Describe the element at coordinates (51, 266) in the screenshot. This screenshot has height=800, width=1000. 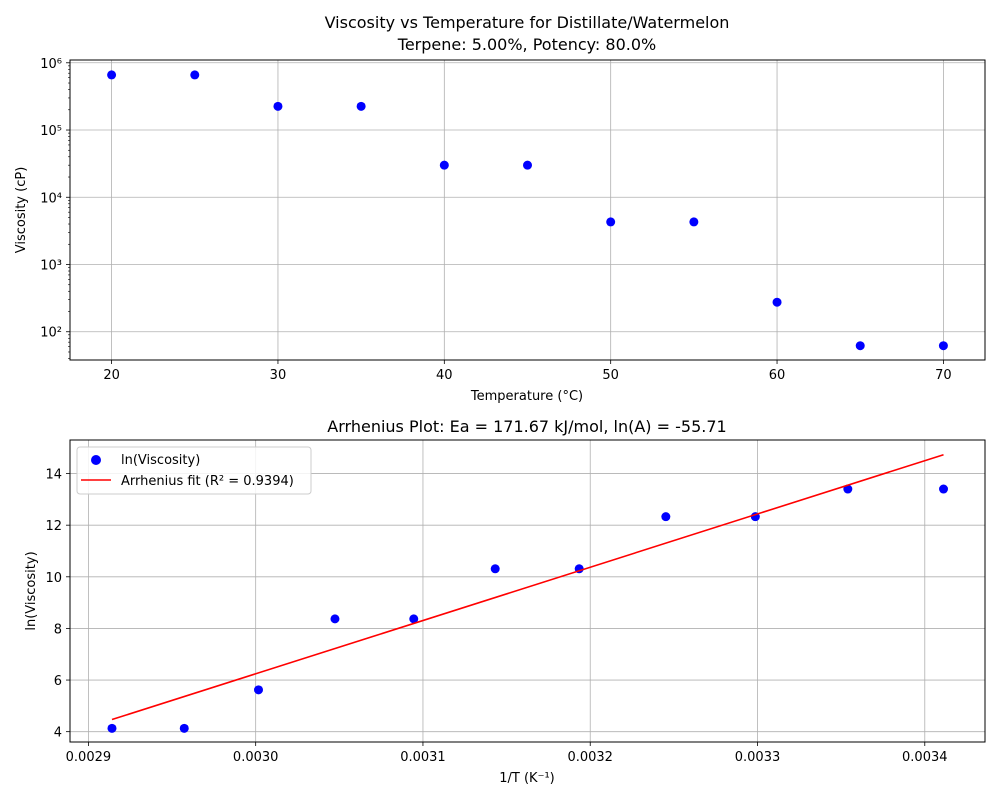
I see `top-y-tick-label: 10³` at that location.